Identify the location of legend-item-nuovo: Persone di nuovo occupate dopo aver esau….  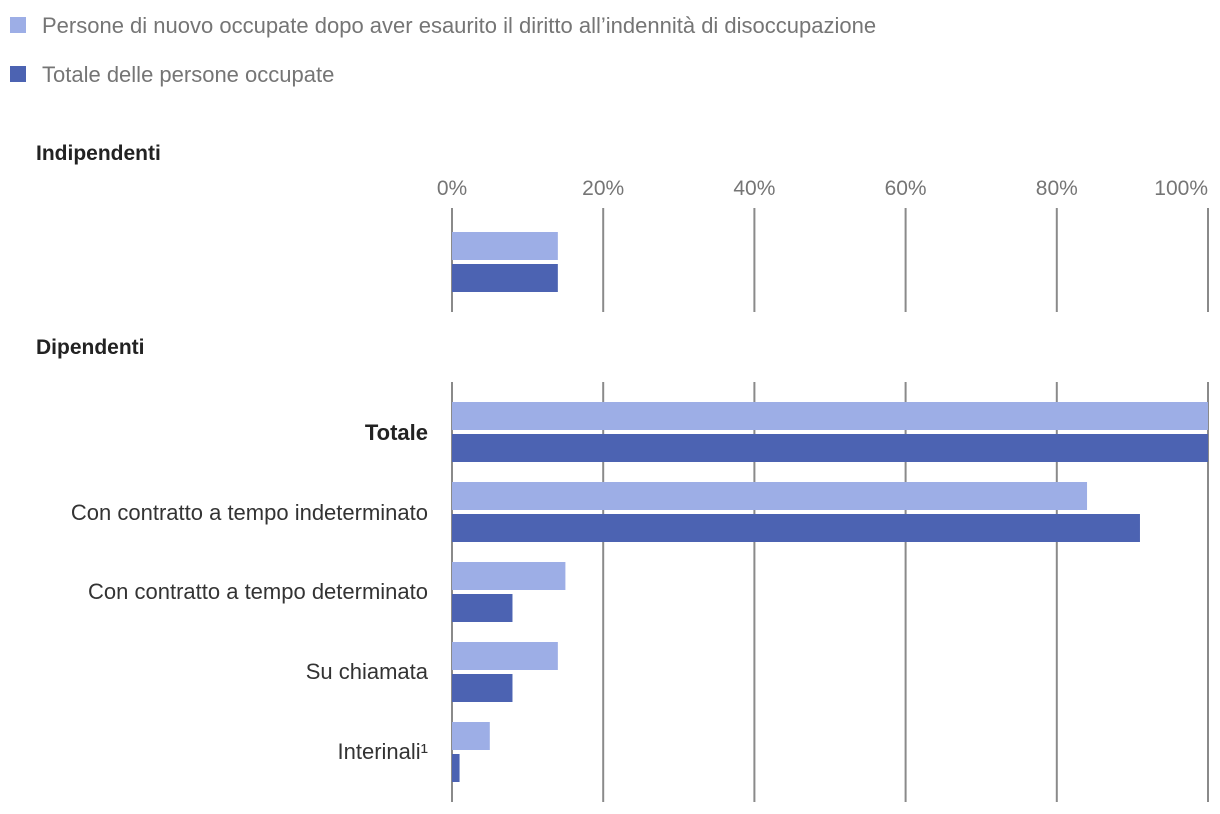
(443, 25).